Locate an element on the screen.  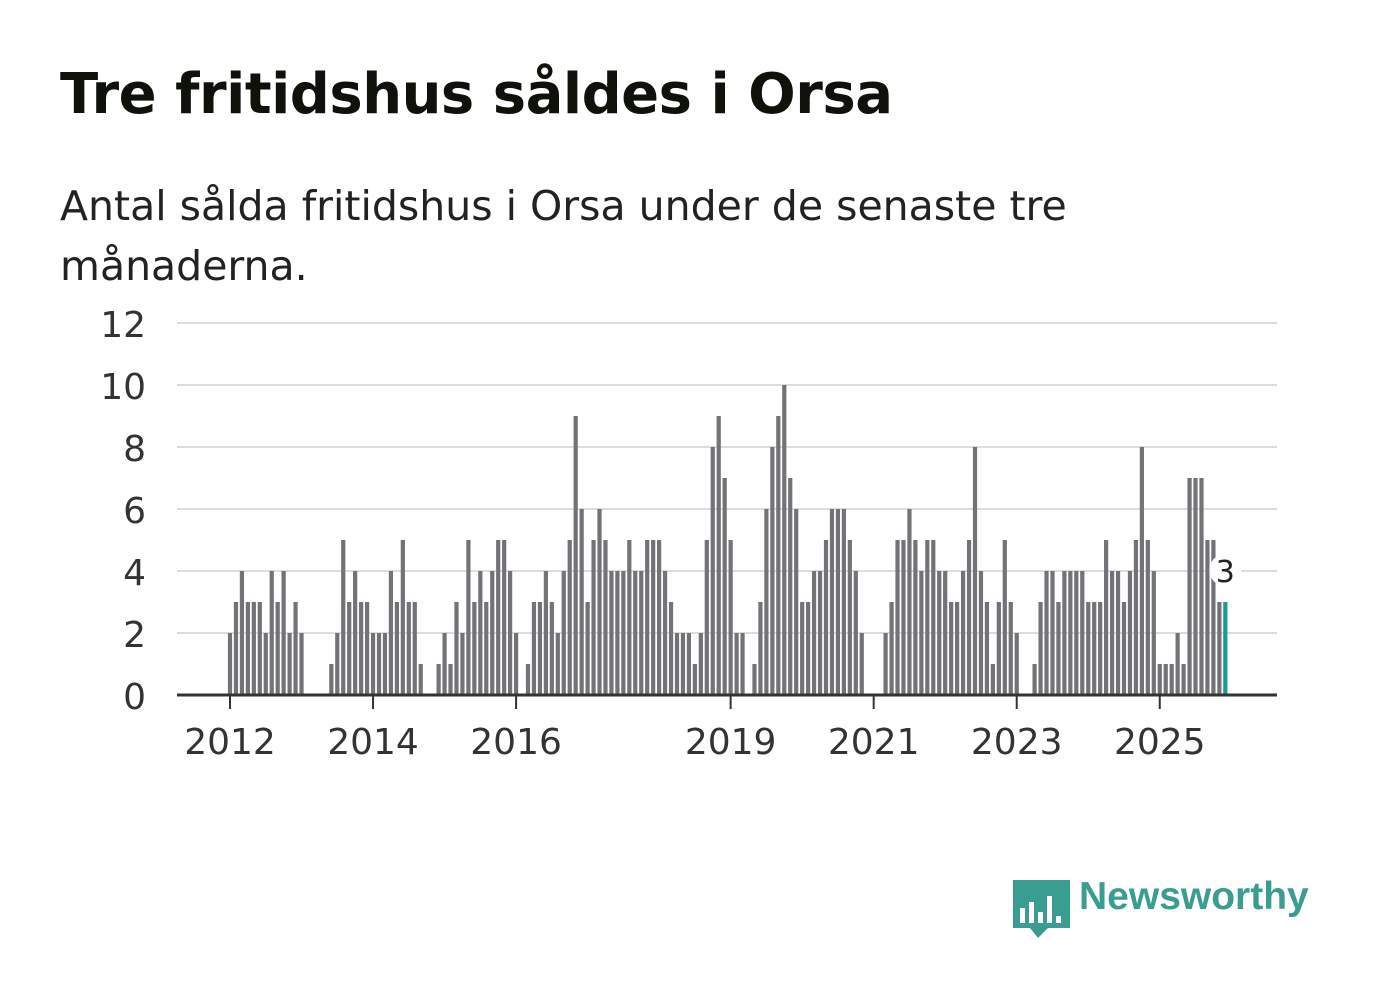
x-tick-label: 2021 is located at coordinates (874, 742).